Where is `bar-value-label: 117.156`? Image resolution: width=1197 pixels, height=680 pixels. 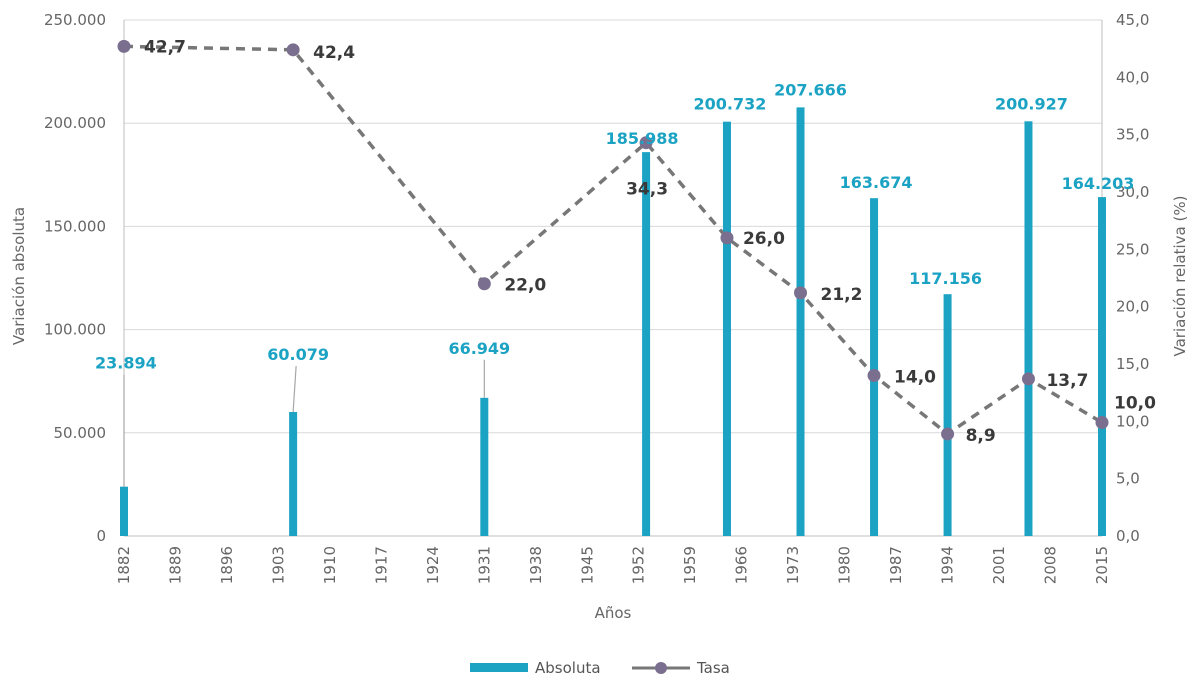 bar-value-label: 117.156 is located at coordinates (945, 278).